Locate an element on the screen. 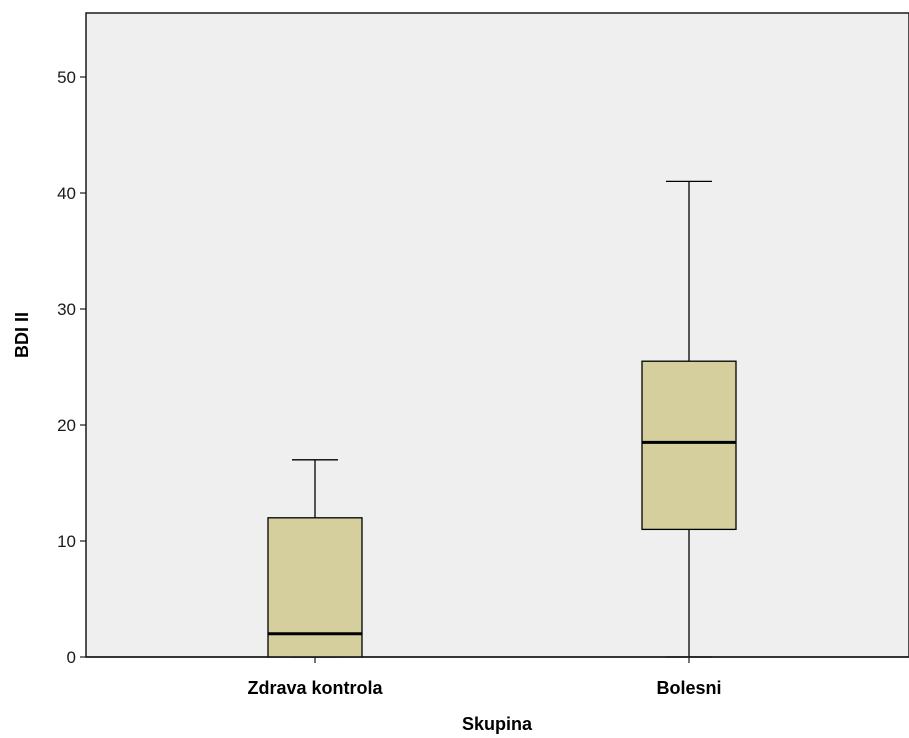 The height and width of the screenshot is (738, 909). box-bolesni is located at coordinates (689, 419).